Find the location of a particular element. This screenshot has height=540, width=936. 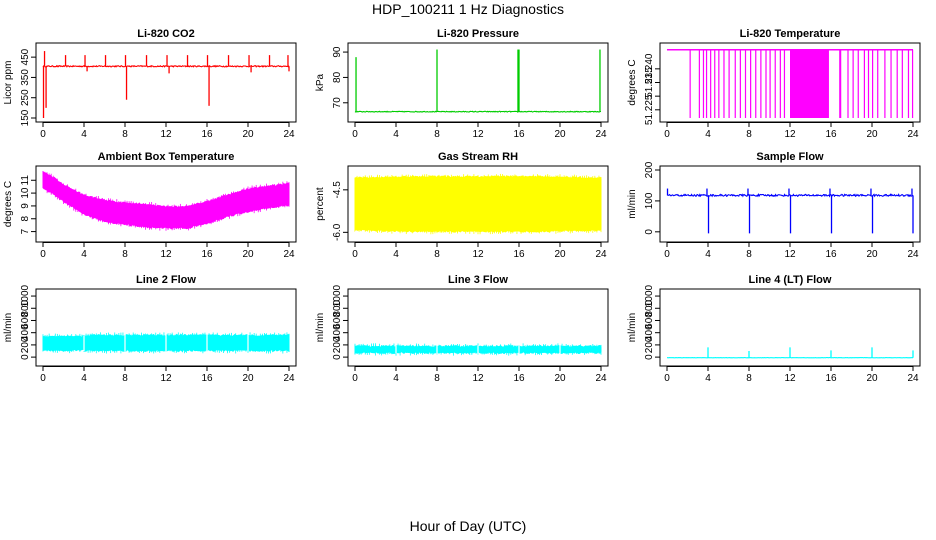

y-tick-label: 10 is located at coordinates (25, 193).